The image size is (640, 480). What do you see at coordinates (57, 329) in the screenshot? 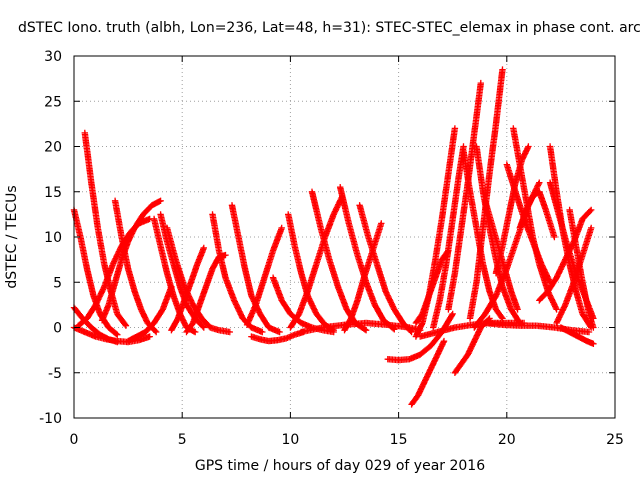
I see `y-tick-label: 0` at bounding box center [57, 329].